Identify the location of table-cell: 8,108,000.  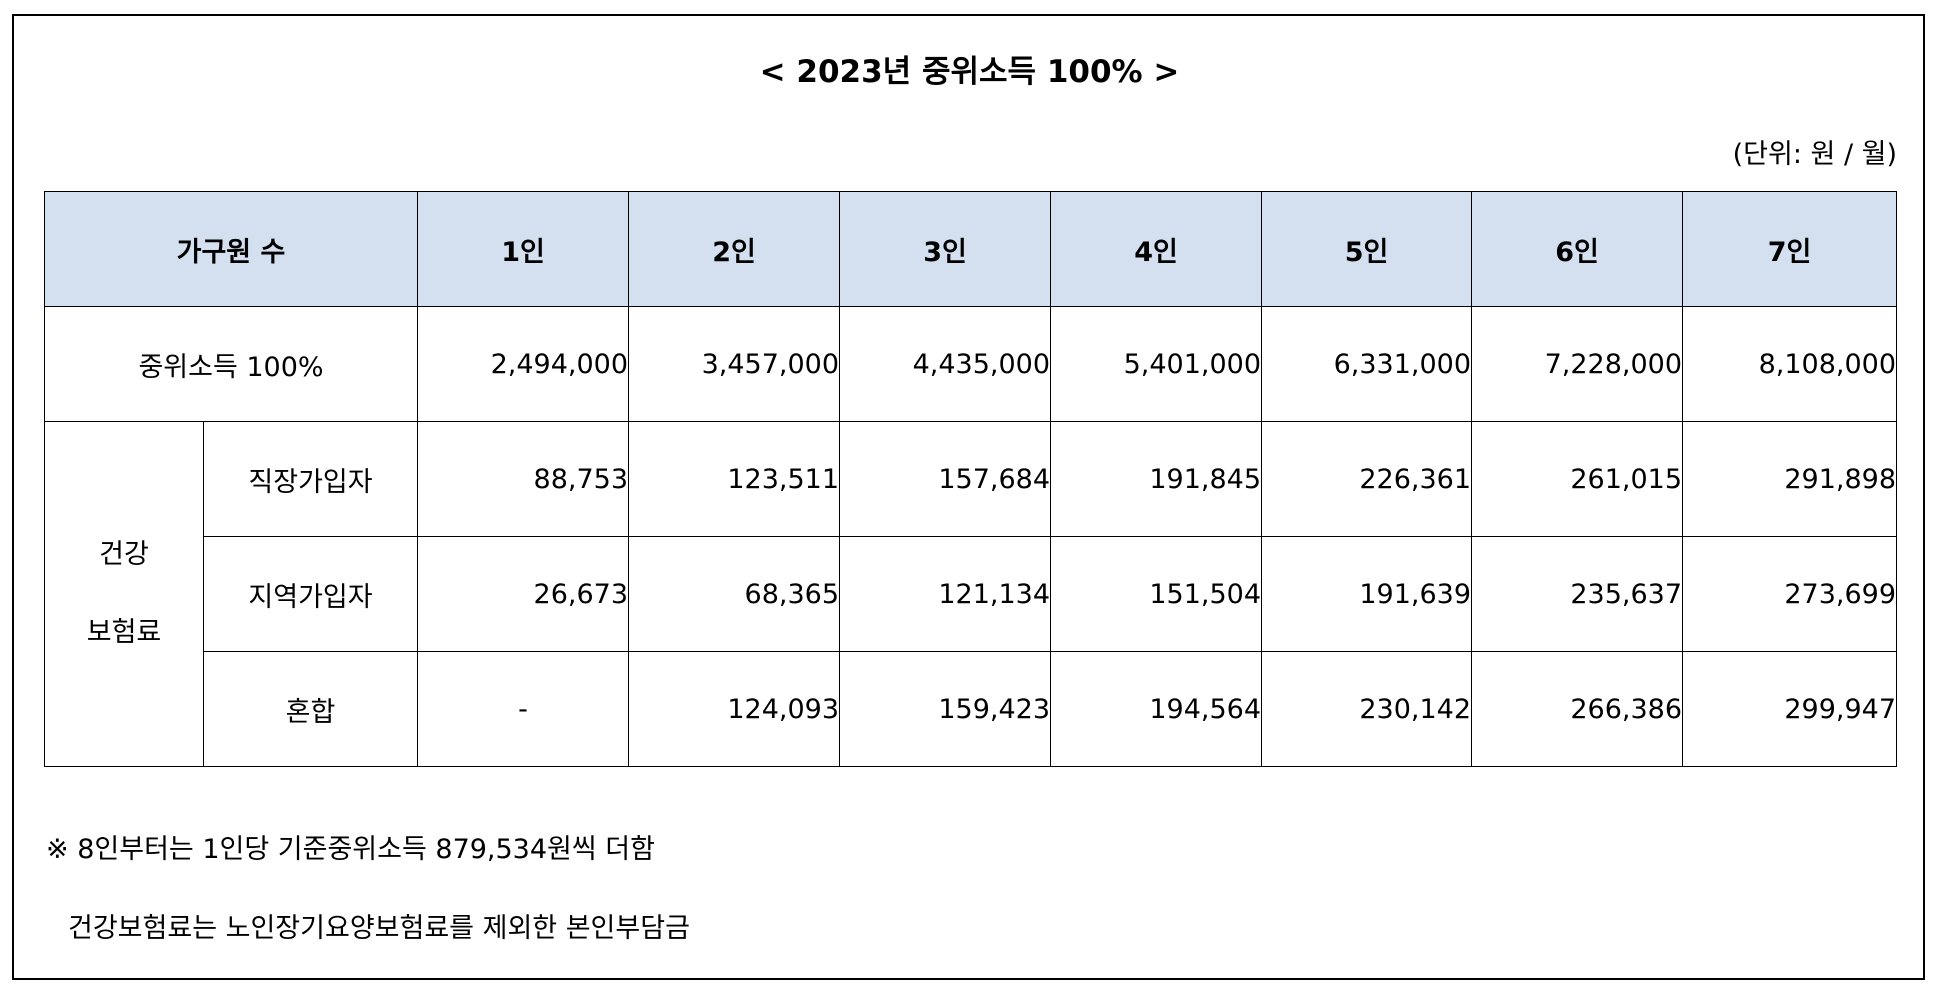
(1790, 364).